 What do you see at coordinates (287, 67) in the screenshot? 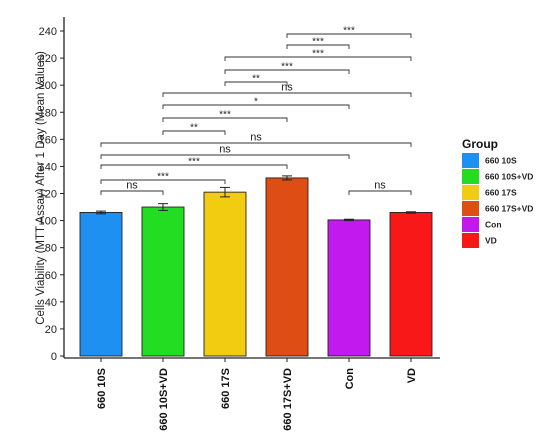
I see `bracket-2-4-label: ***` at bounding box center [287, 67].